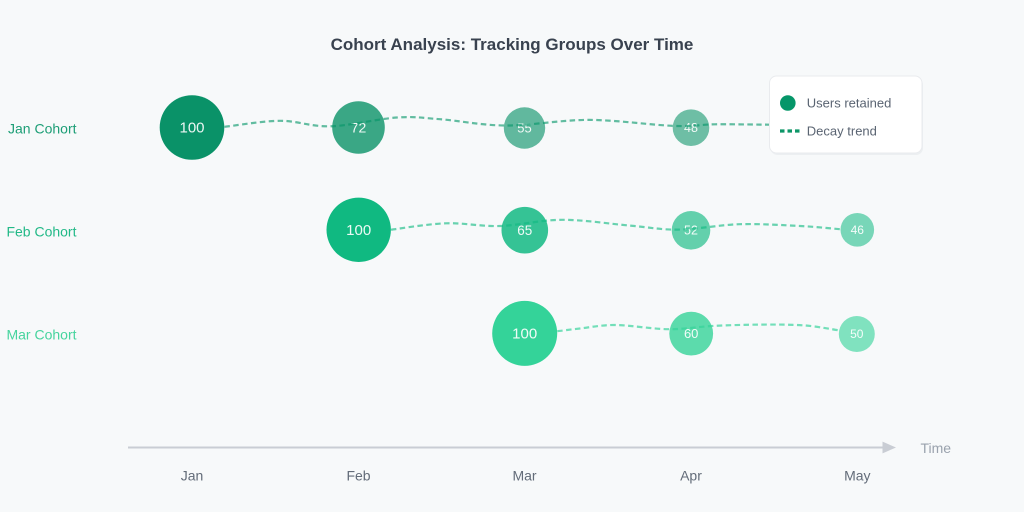 This screenshot has height=512, width=1024. What do you see at coordinates (849, 103) in the screenshot?
I see `svg-text: Users retained` at bounding box center [849, 103].